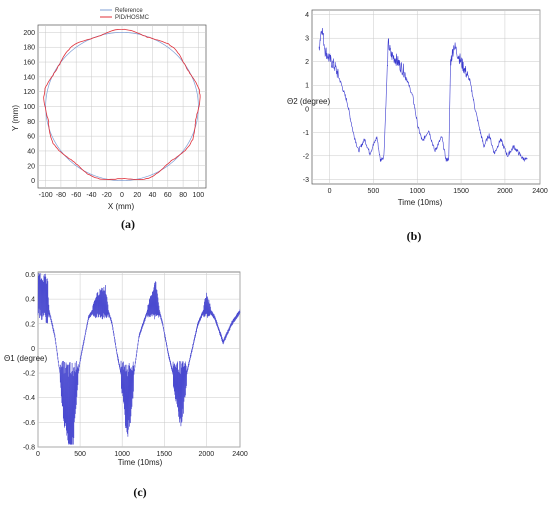  I want to click on y-tick-label: 140, so click(29, 77).